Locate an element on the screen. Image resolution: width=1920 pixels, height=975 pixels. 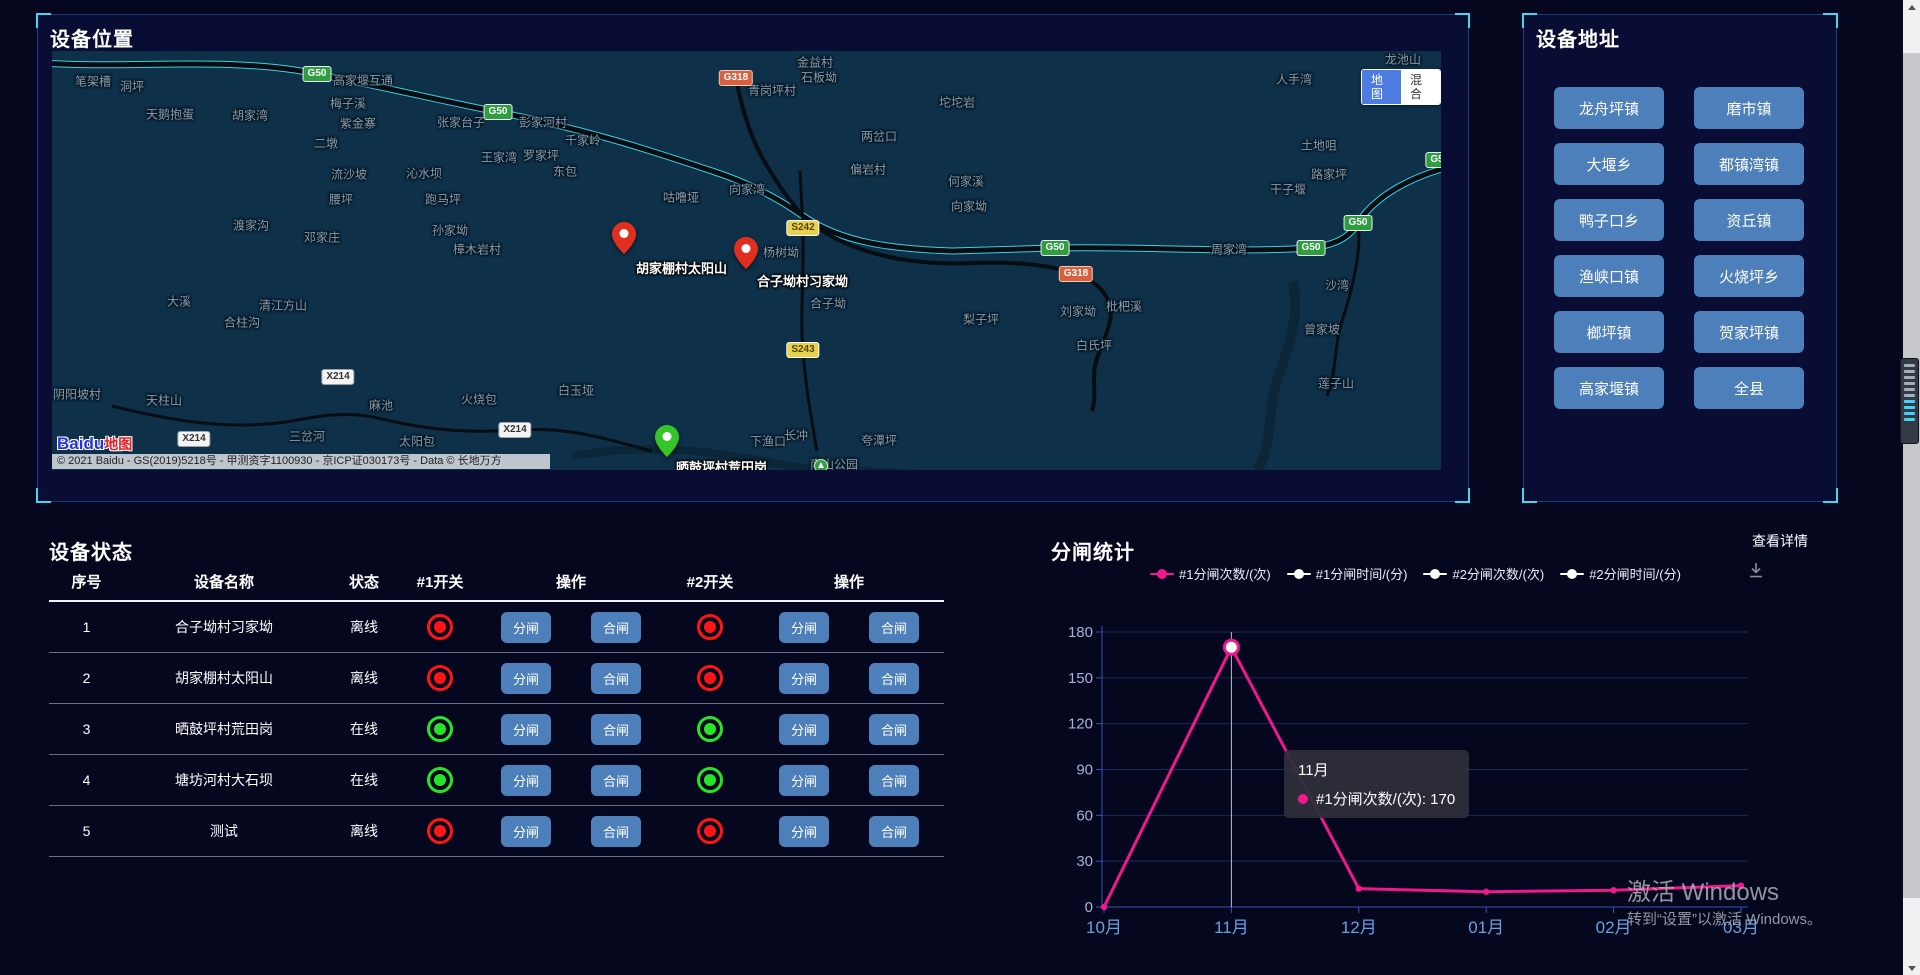
status-column-header: 操作 is located at coordinates (848, 582).